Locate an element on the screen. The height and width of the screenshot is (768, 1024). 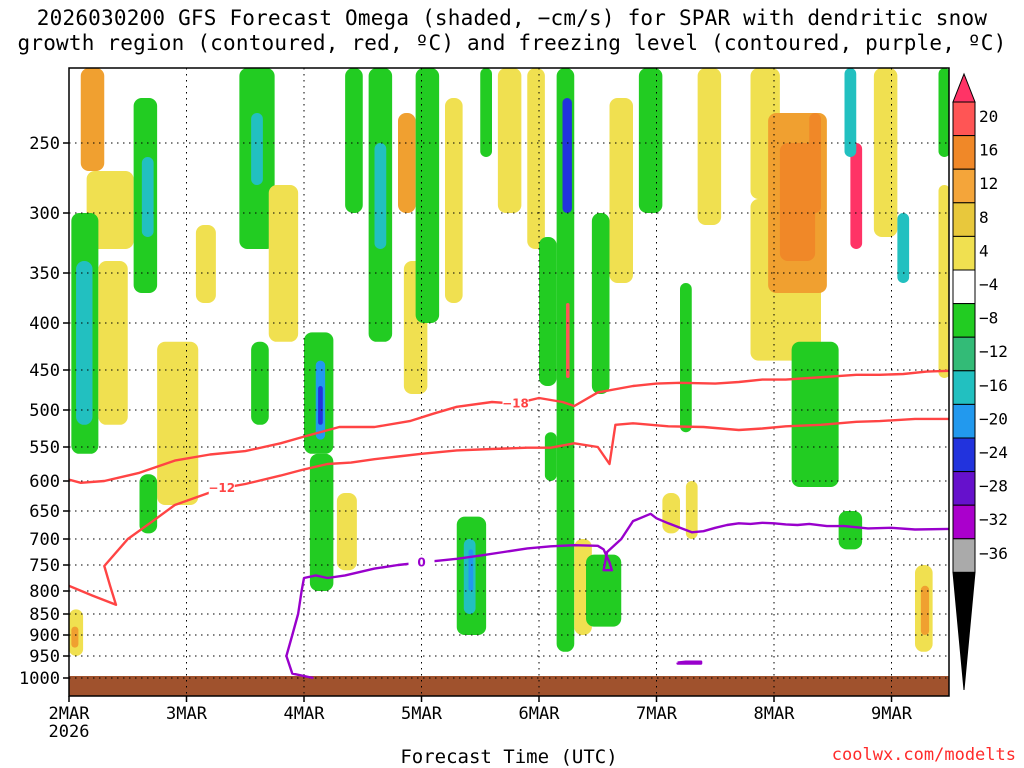
colorbar: 20 16 12 8 4 −4 −8 −12 −16 −20 −24 −28 −32 −36 is located at coordinates (980, 381).